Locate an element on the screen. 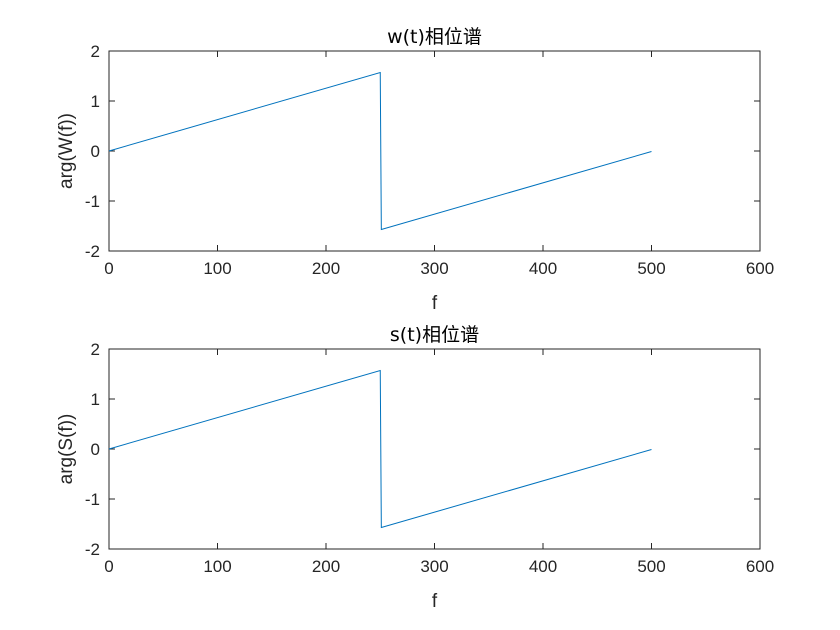  bottom-y-tick-label: 1 is located at coordinates (95, 399).